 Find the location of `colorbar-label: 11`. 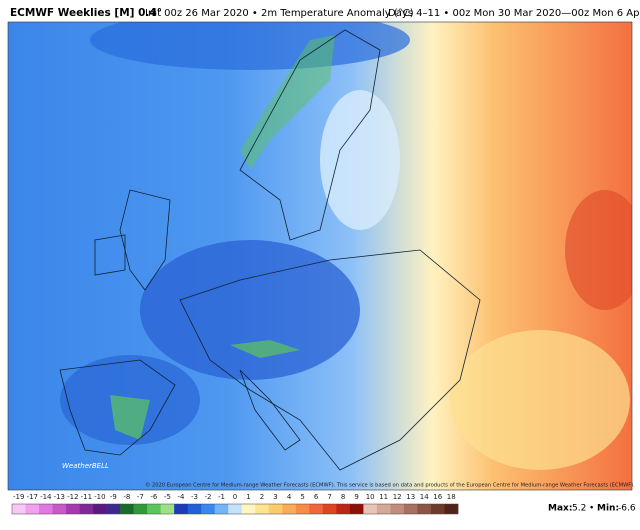

colorbar-label: 11 is located at coordinates (383, 497).